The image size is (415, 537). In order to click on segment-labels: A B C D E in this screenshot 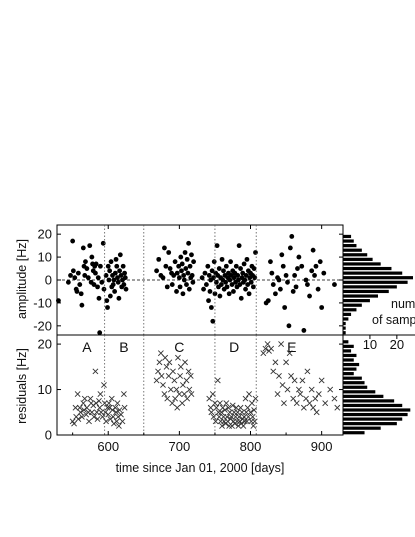, I will do `click(189, 347)`.